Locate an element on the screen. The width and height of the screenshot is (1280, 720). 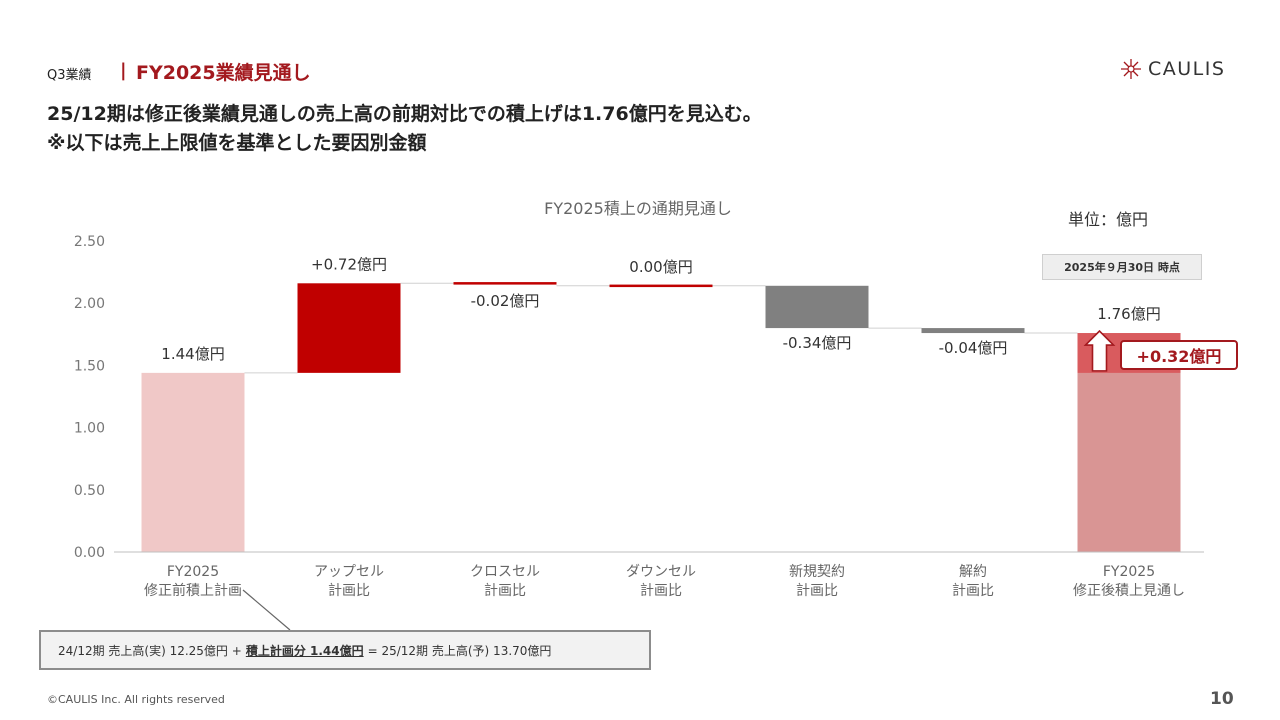
y-tick-label: 2.50 is located at coordinates (89, 242).